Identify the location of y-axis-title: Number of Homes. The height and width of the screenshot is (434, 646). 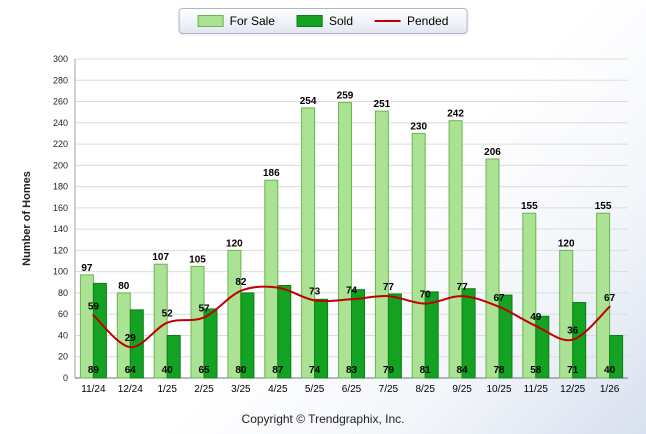
(27, 218).